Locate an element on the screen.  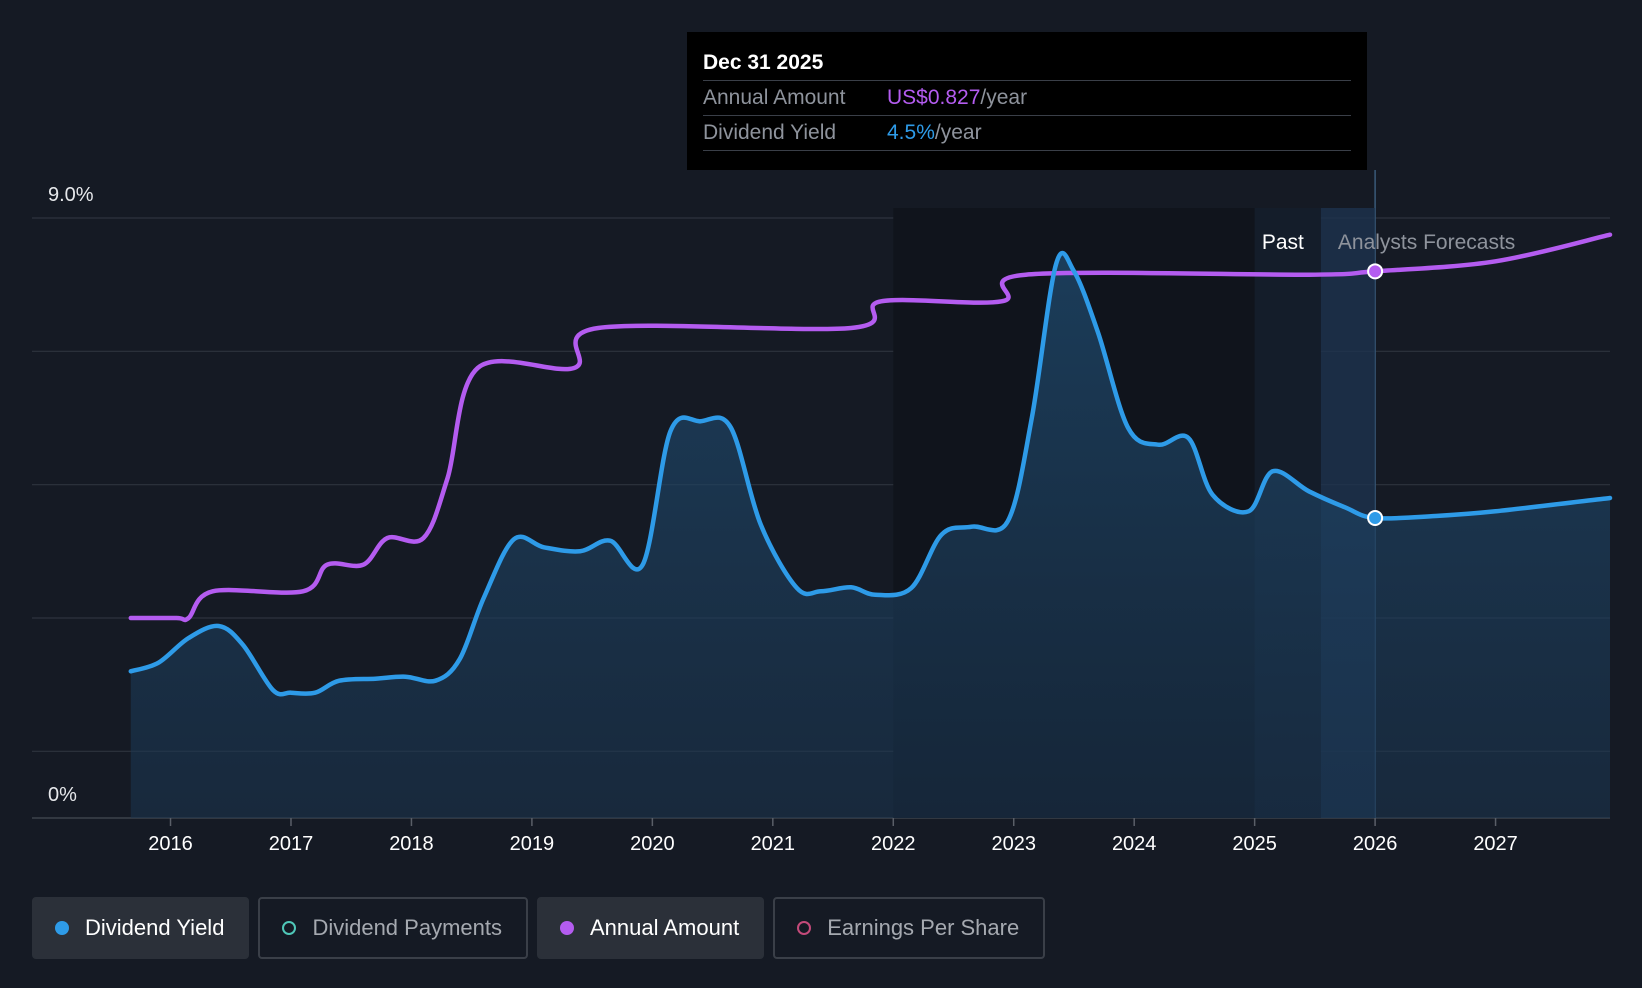
forecast-label: Analysts Forecasts is located at coordinates (1426, 242).